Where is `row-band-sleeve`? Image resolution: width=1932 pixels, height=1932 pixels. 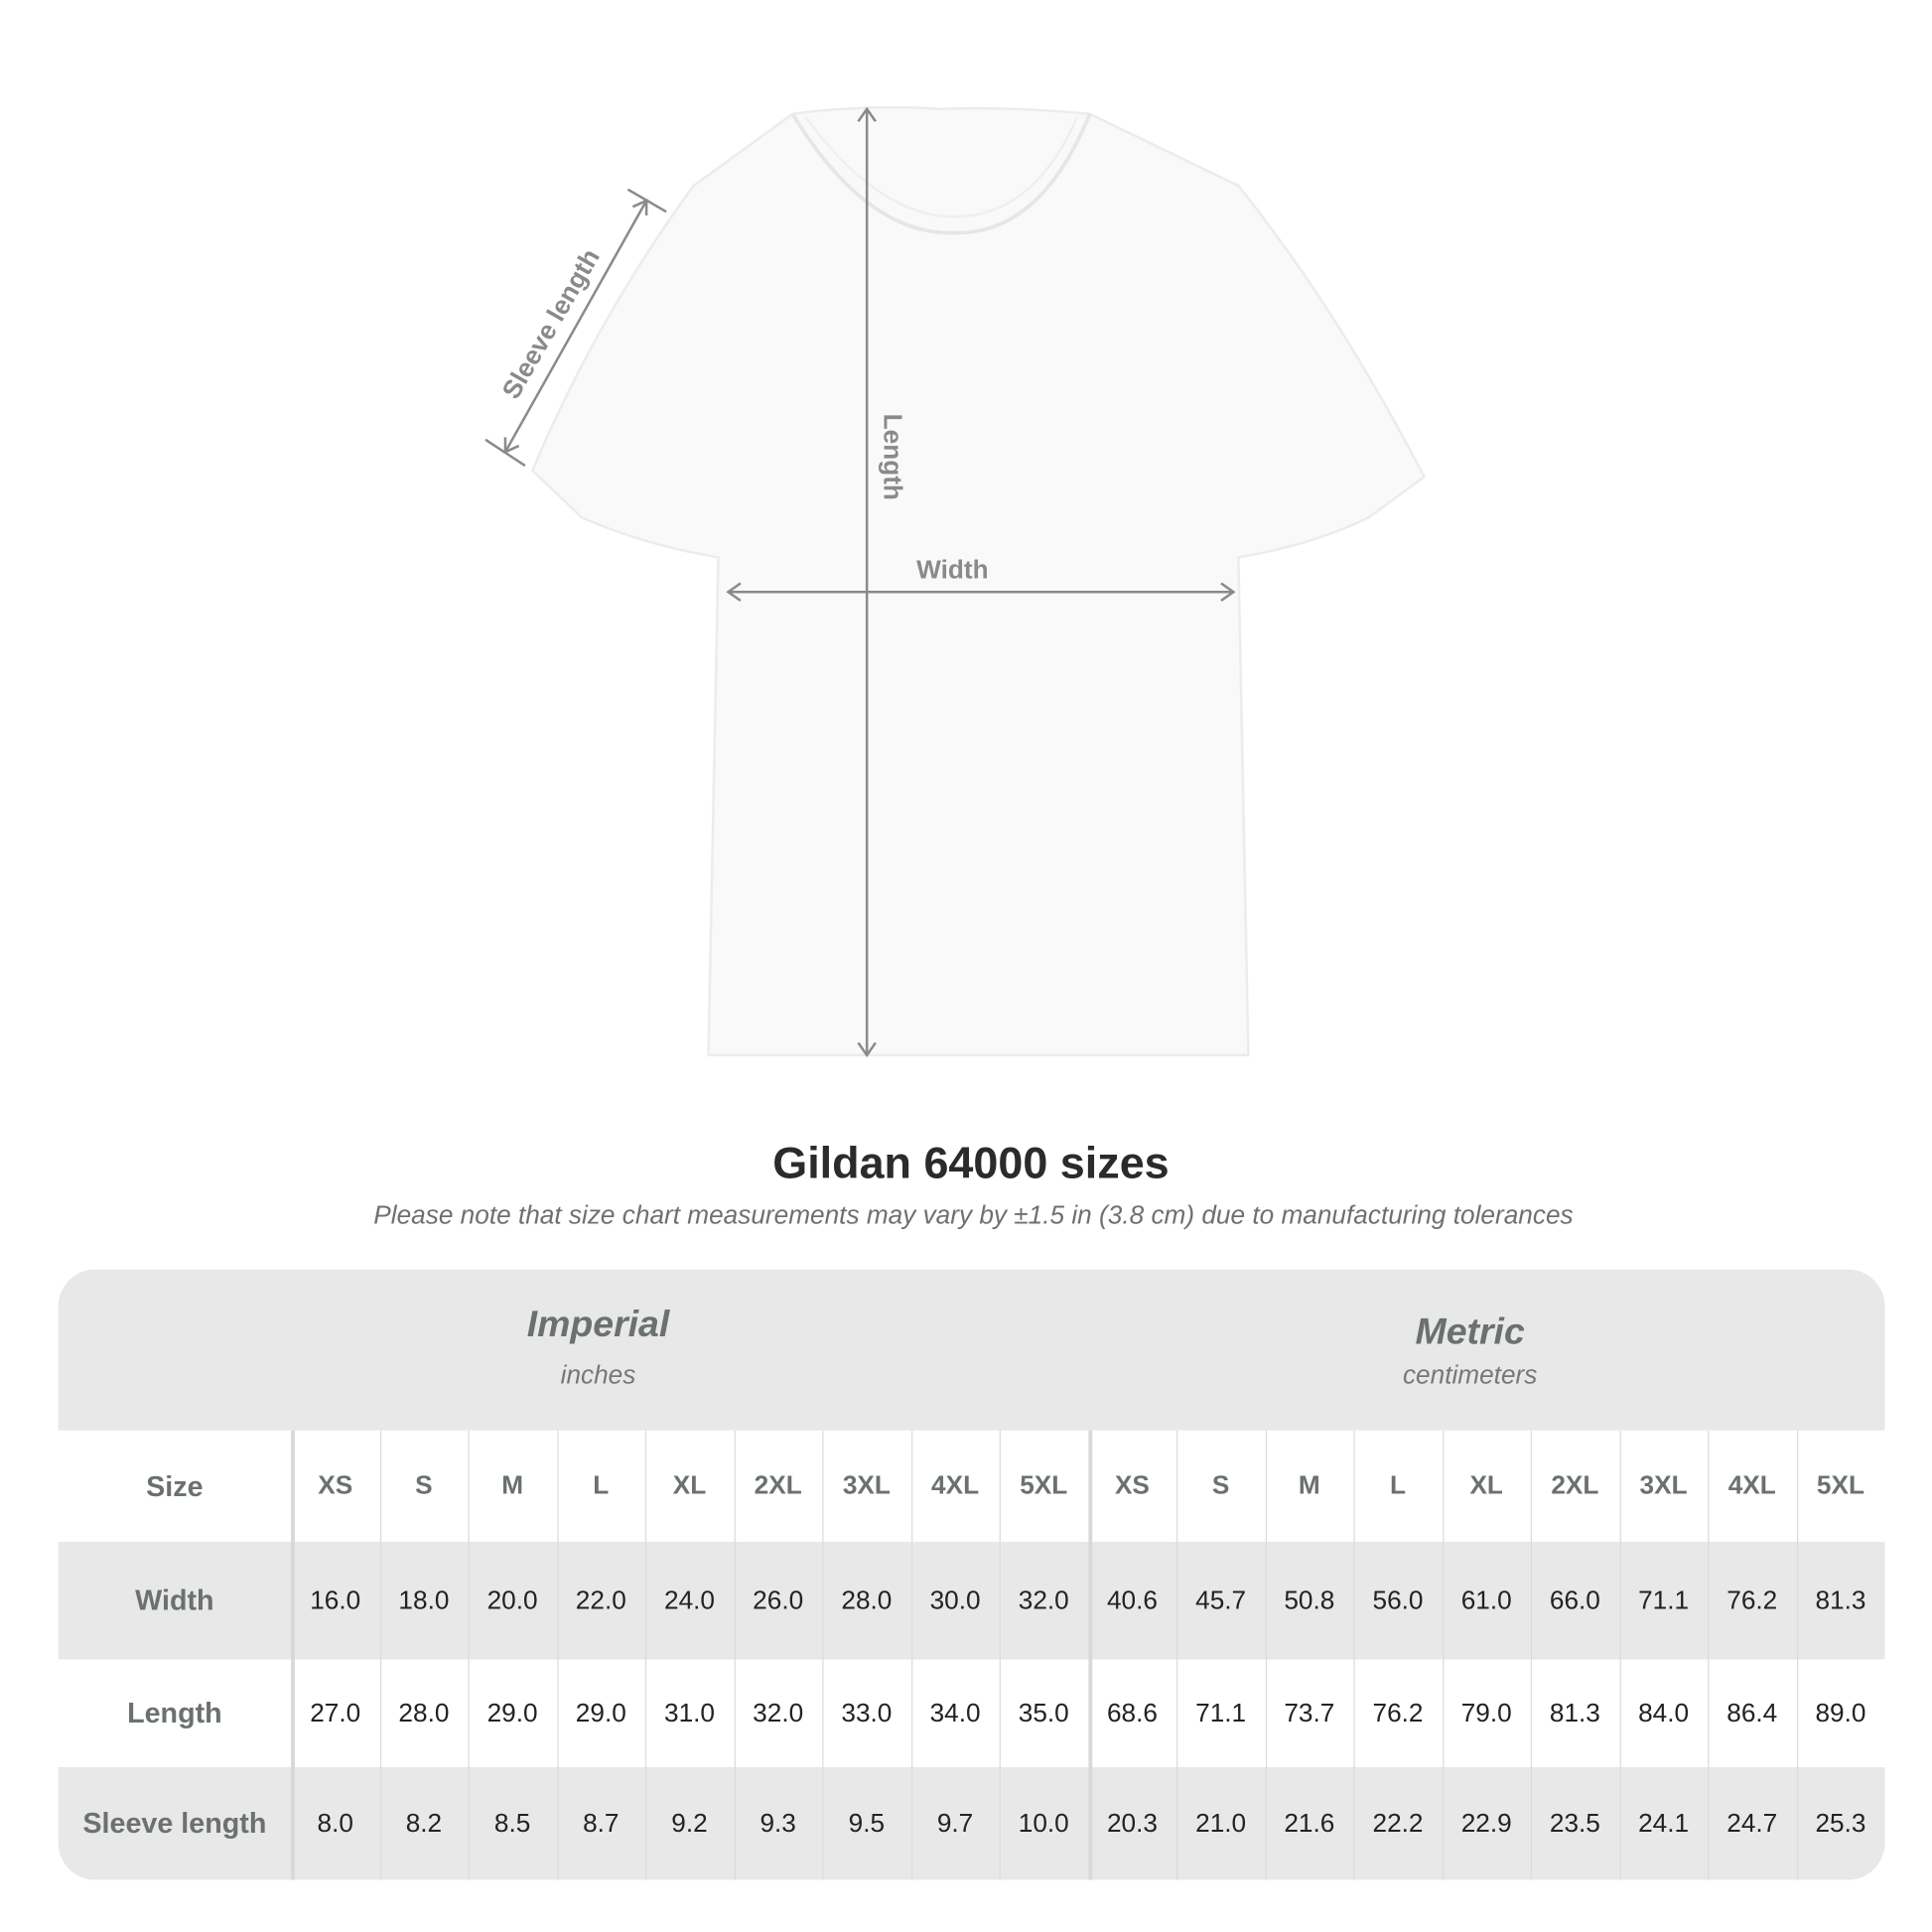
row-band-sleeve is located at coordinates (971, 1823).